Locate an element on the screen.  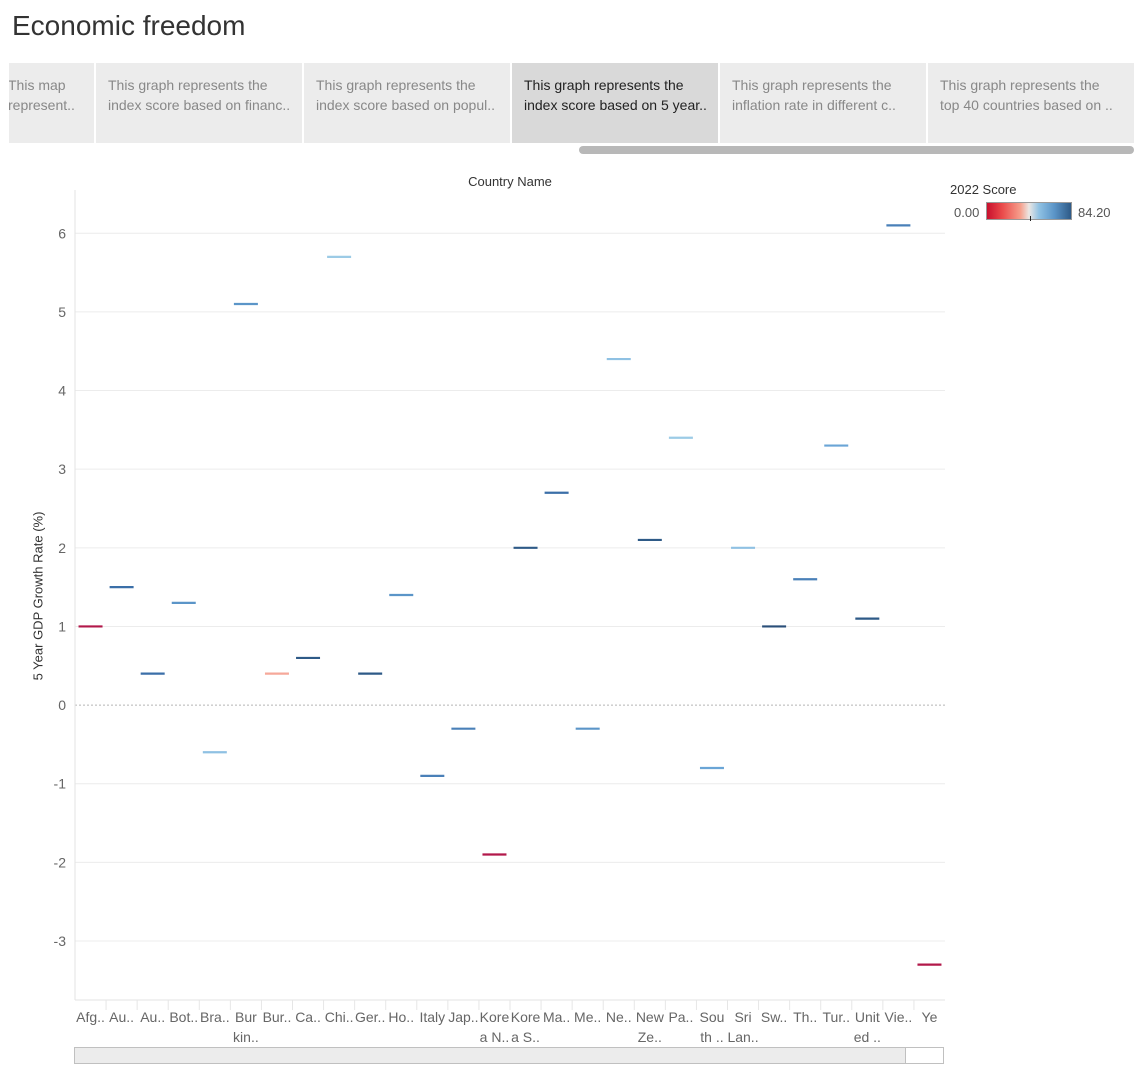
x-tick-label: Unit is located at coordinates (867, 1017).